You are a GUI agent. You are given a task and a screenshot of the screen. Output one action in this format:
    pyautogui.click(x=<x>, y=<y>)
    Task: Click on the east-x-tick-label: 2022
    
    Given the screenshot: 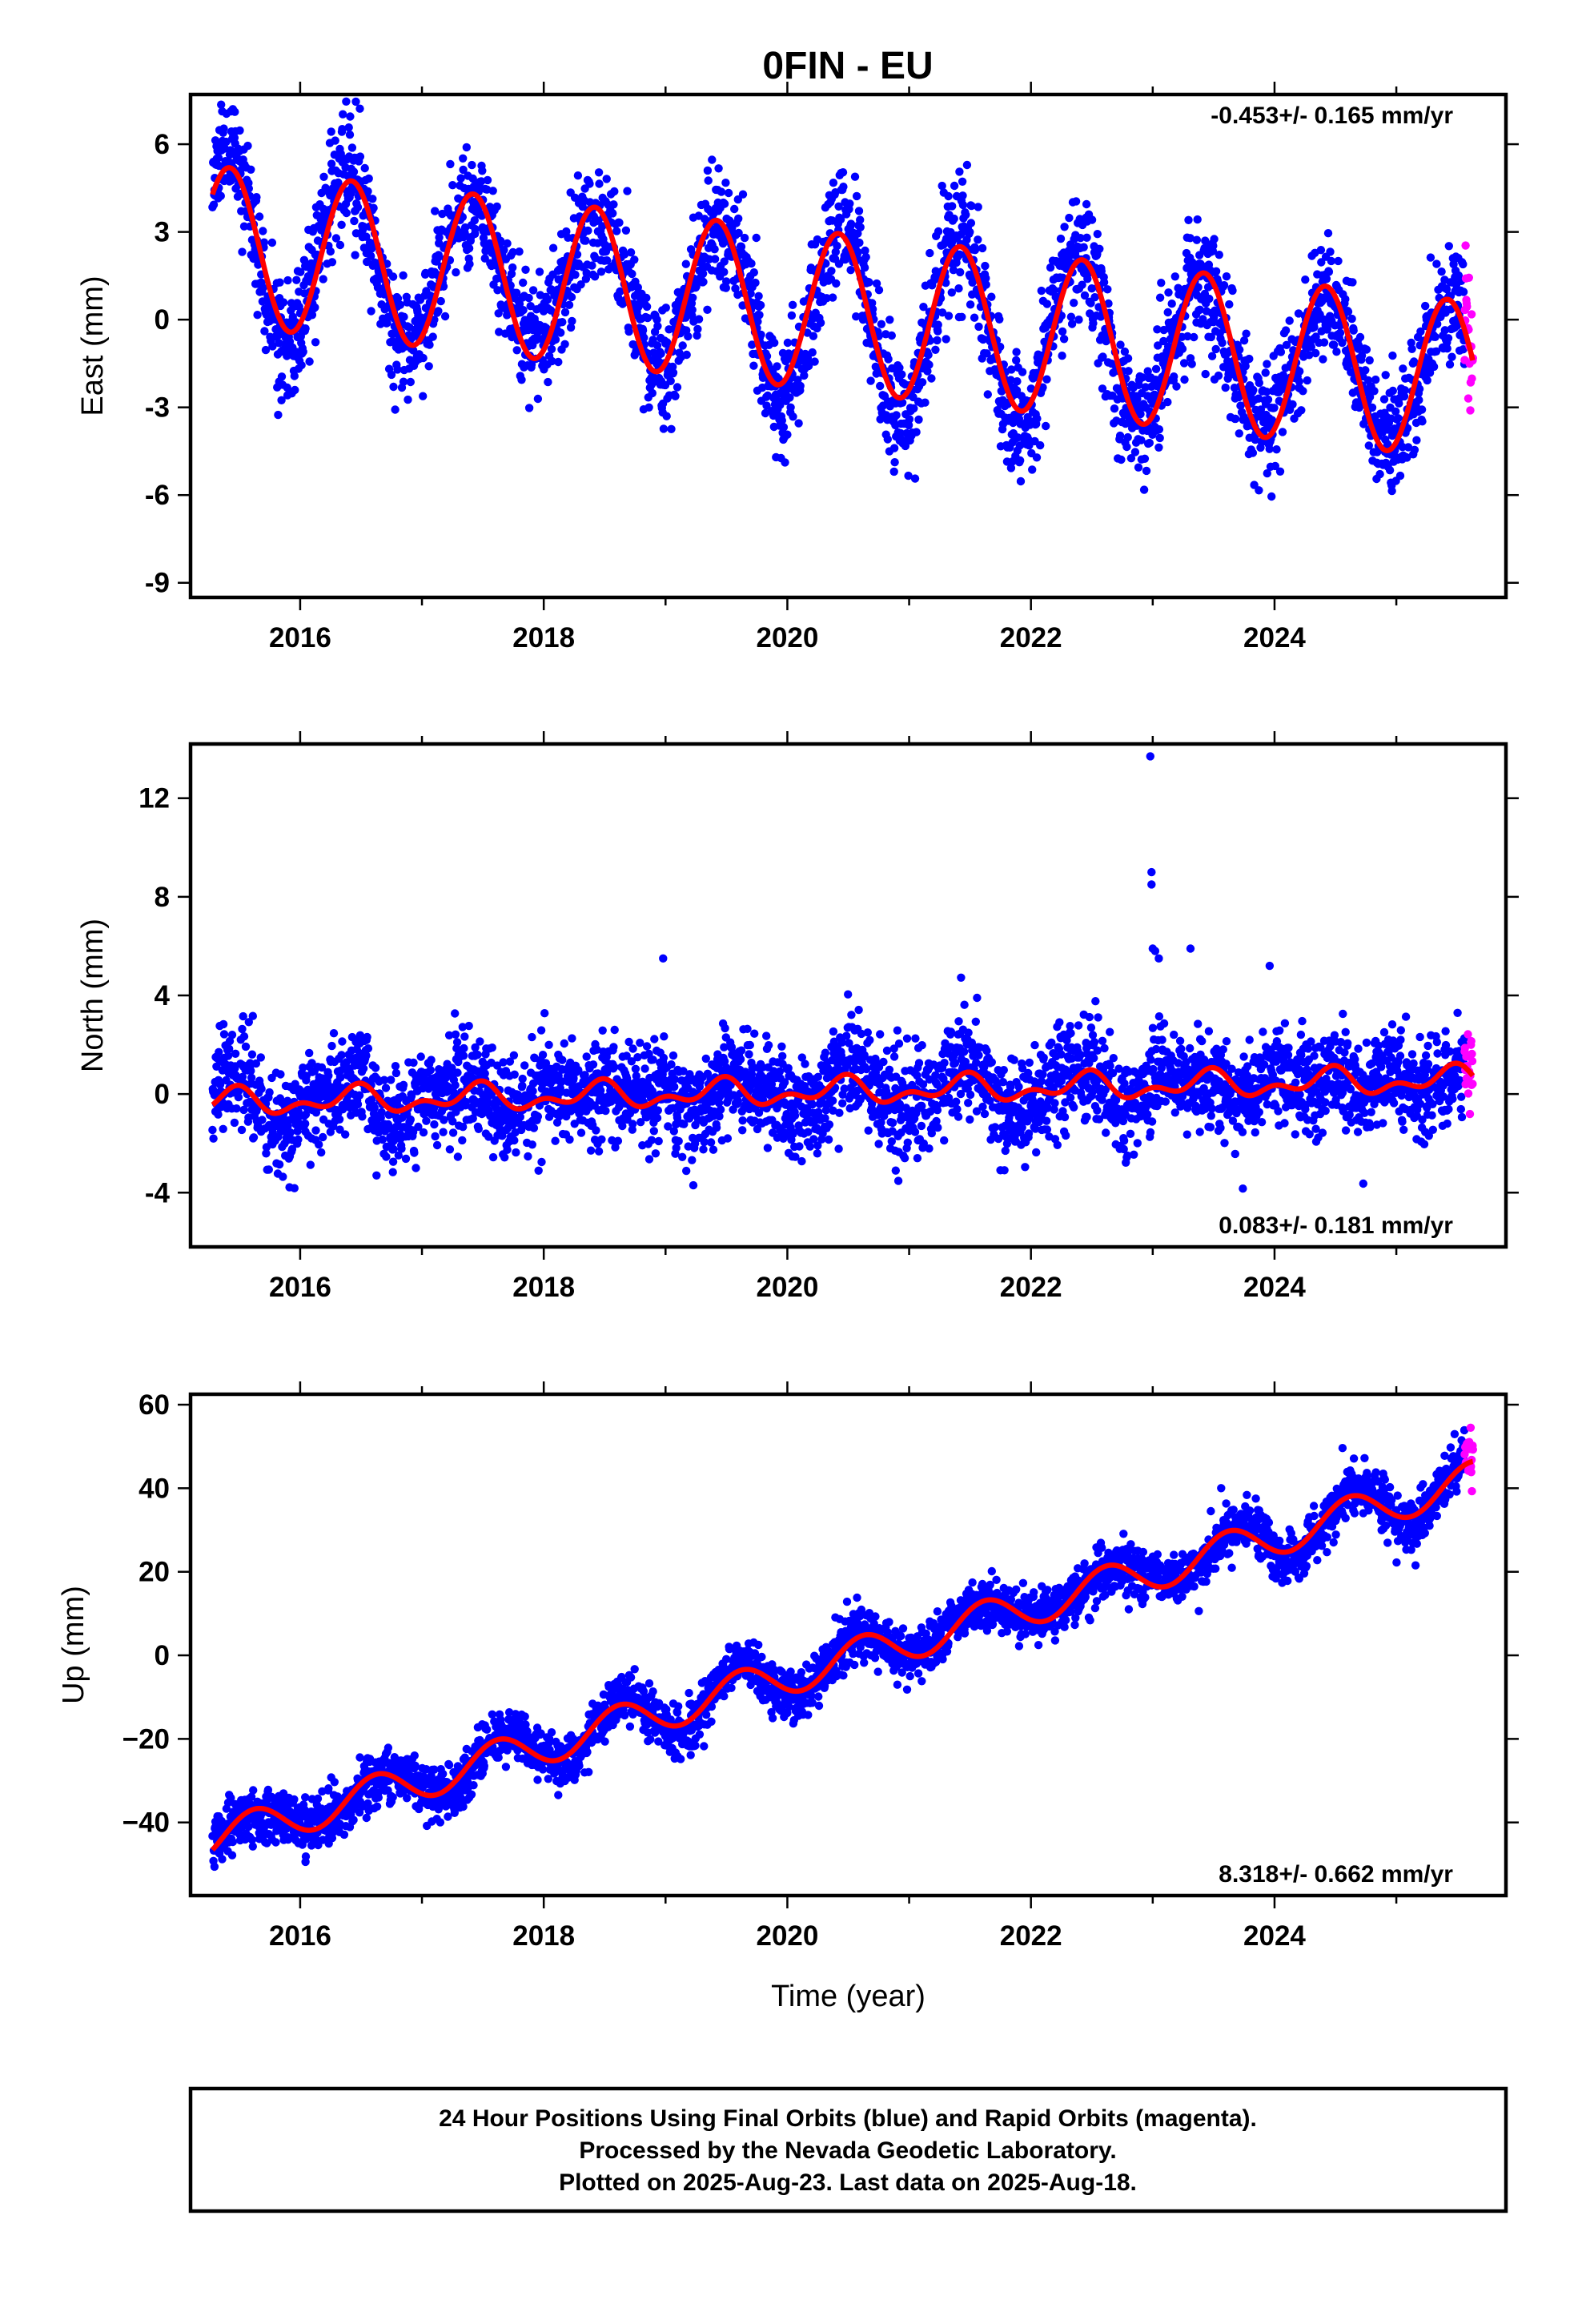 What is the action you would take?
    pyautogui.click(x=1031, y=637)
    